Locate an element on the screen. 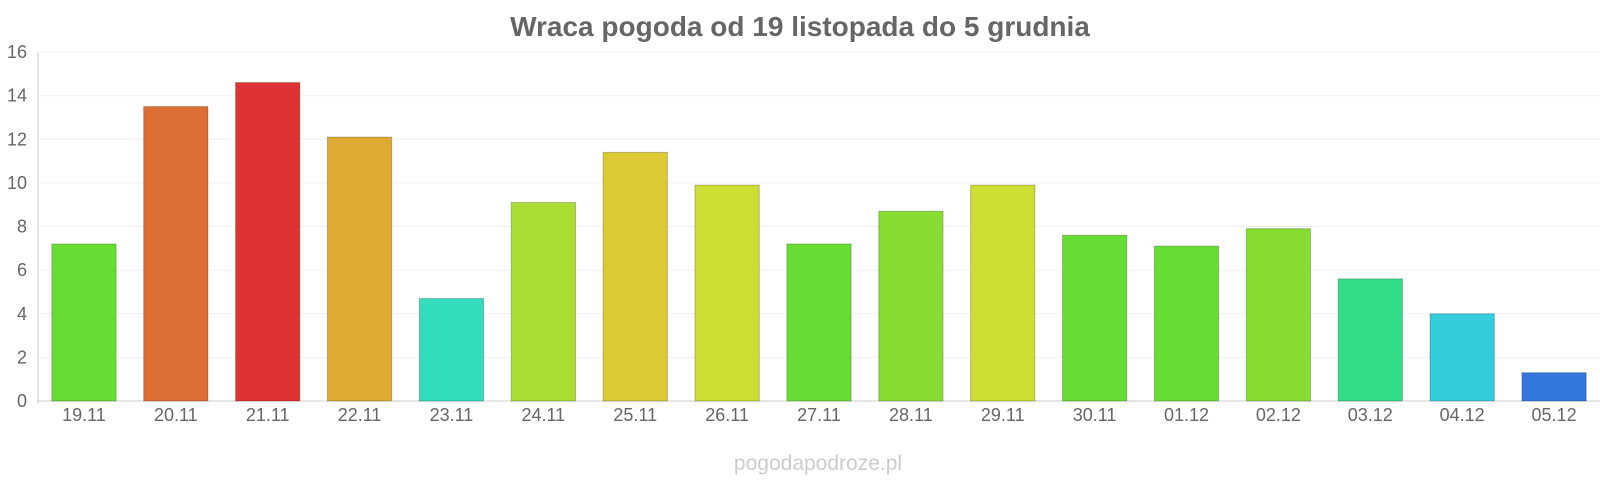 Image resolution: width=1600 pixels, height=480 pixels. x-tick-label: 24.11 is located at coordinates (543, 415).